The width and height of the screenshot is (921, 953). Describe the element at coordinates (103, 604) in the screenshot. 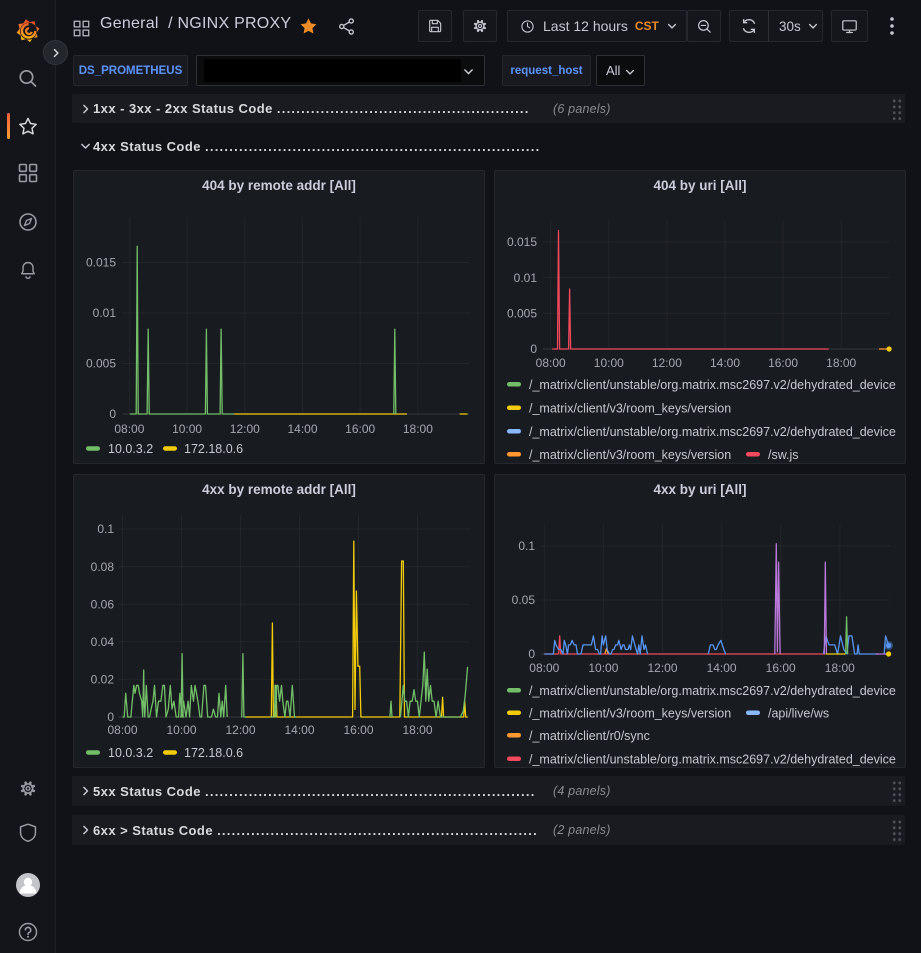

I see `svg-text: 0.06` at that location.